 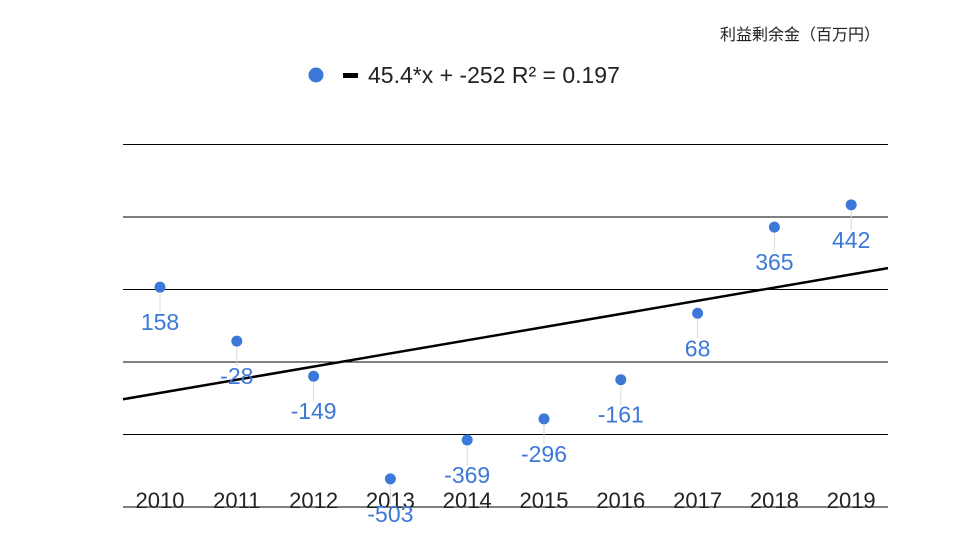 What do you see at coordinates (620, 500) in the screenshot?
I see `x-tick-label-2016: 2016` at bounding box center [620, 500].